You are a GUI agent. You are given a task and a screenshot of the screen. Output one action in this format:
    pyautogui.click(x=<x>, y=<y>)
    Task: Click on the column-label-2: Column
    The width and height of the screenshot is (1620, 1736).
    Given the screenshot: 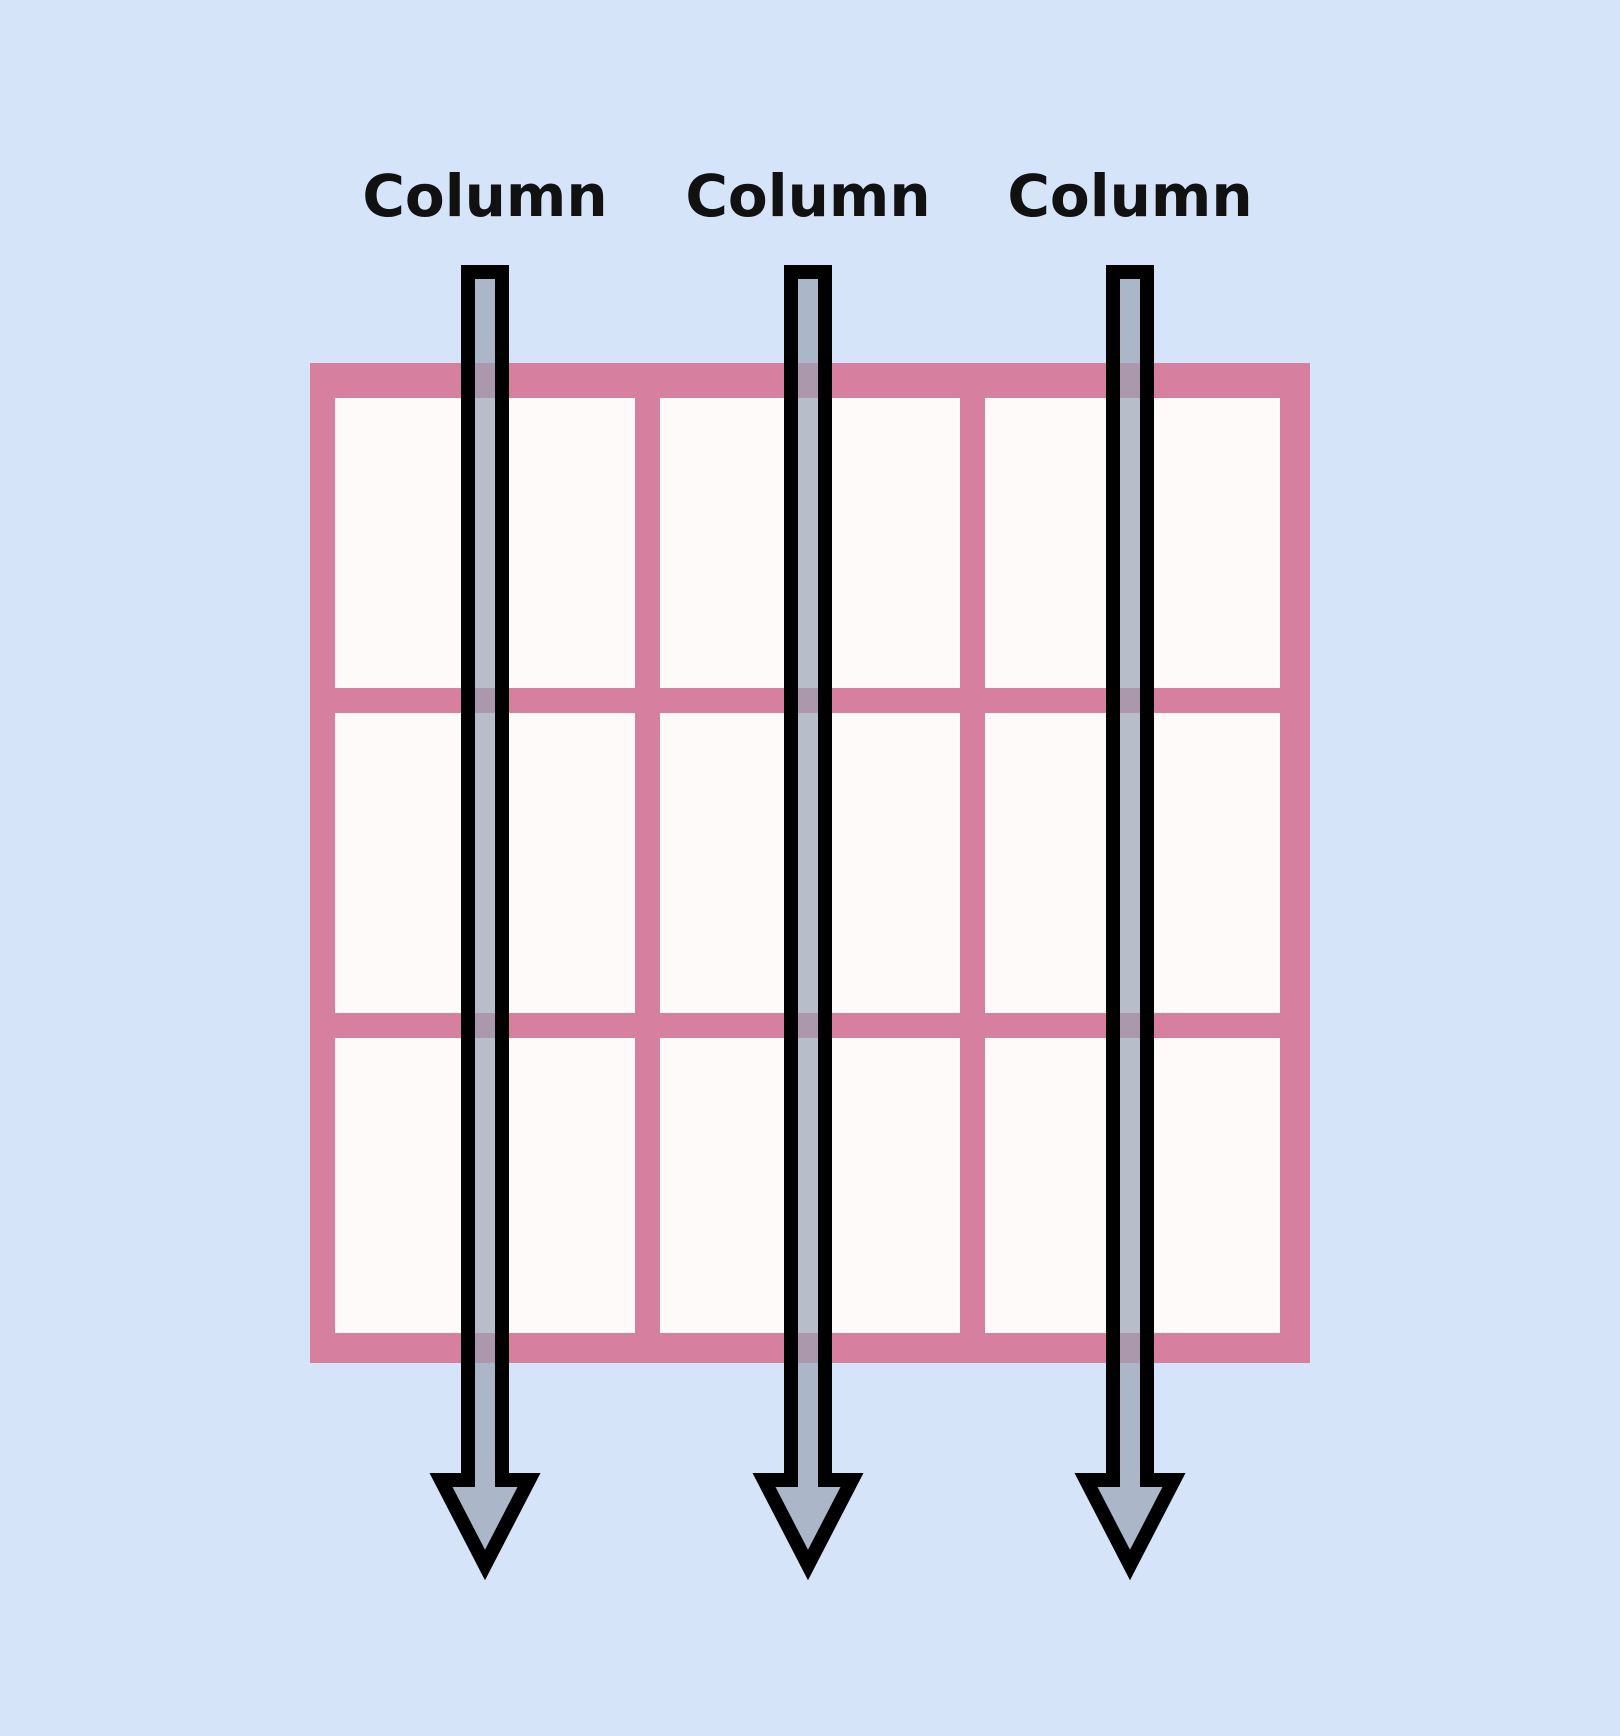 What is the action you would take?
    pyautogui.click(x=807, y=196)
    